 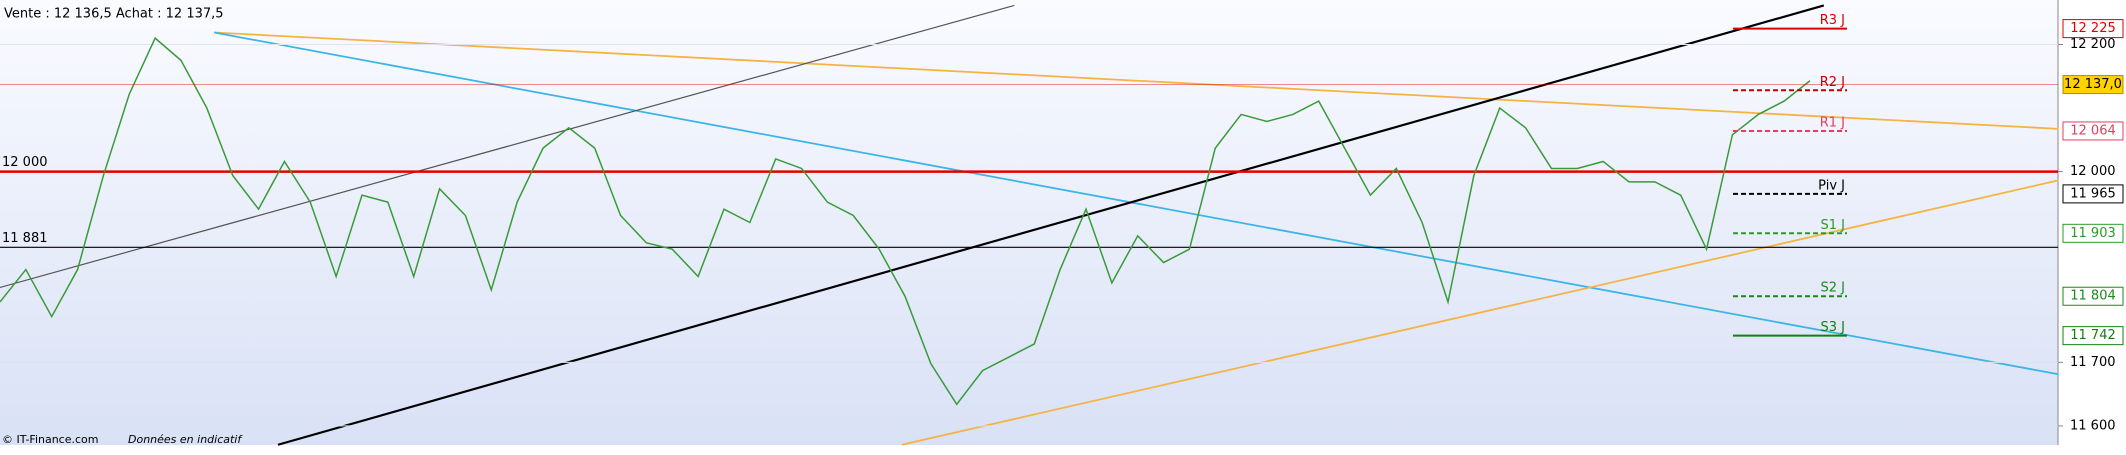 I want to click on level-name: R2 J, so click(x=1832, y=82).